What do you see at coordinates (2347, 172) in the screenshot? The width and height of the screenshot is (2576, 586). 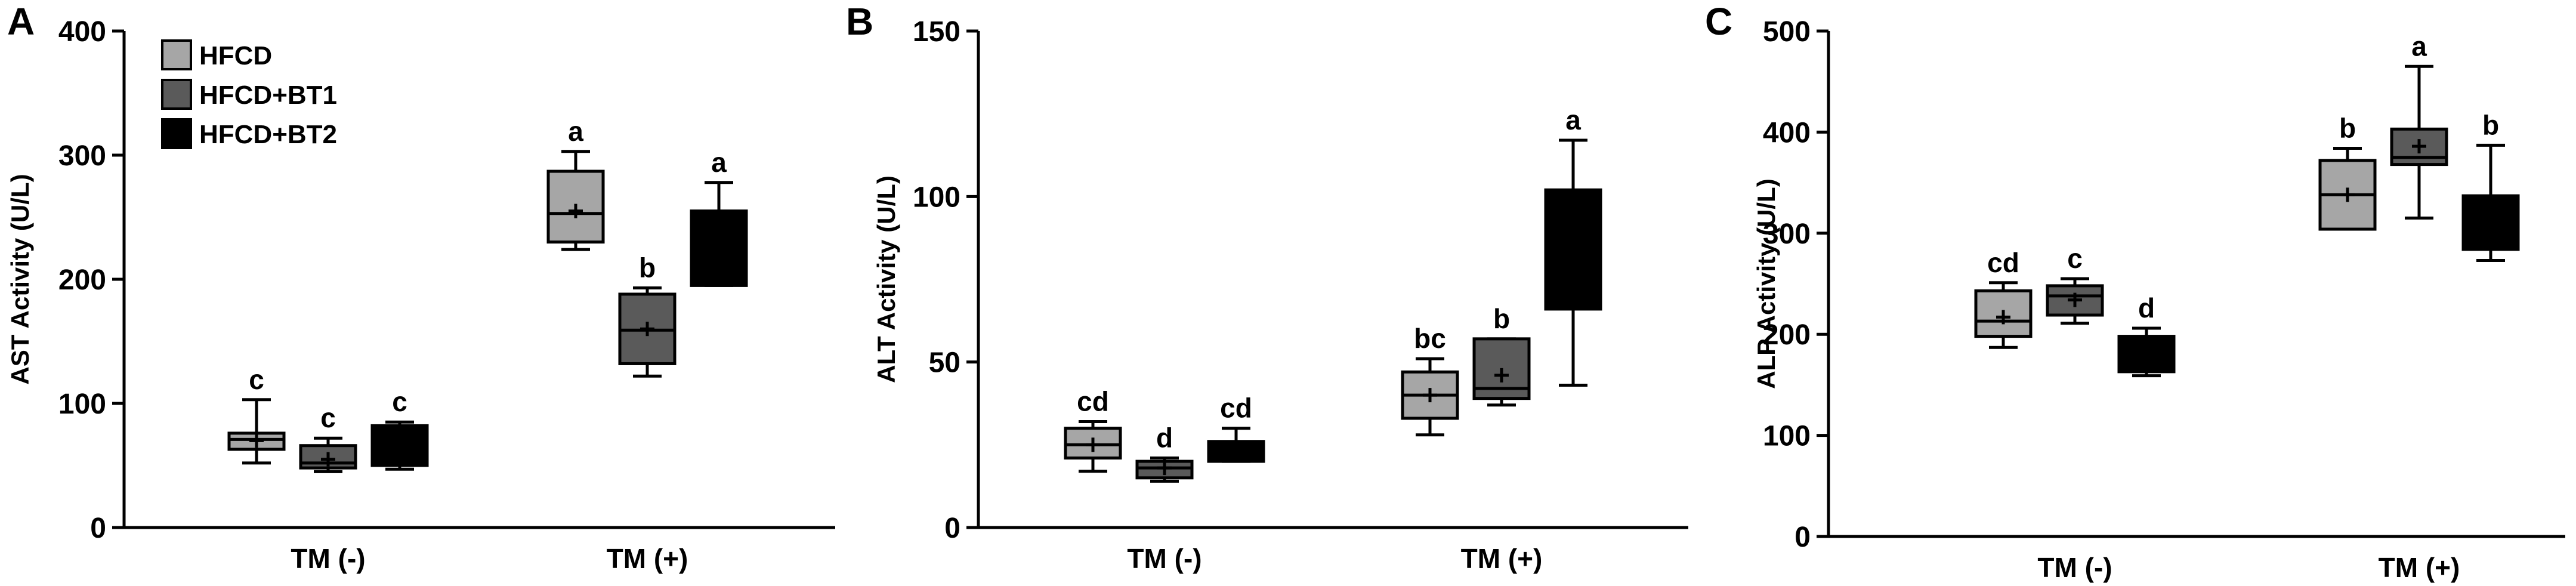 I see `box-hfcd-tm-pos: b` at bounding box center [2347, 172].